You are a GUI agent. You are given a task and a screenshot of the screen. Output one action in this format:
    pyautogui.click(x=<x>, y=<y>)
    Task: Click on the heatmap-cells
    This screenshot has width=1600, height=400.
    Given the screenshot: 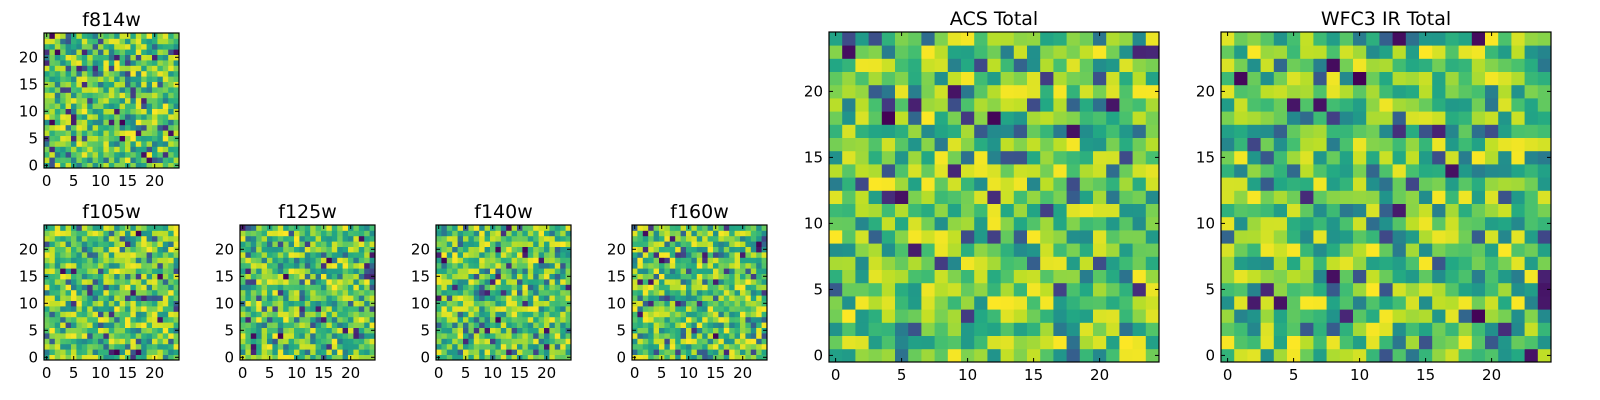 What is the action you would take?
    pyautogui.click(x=112, y=293)
    